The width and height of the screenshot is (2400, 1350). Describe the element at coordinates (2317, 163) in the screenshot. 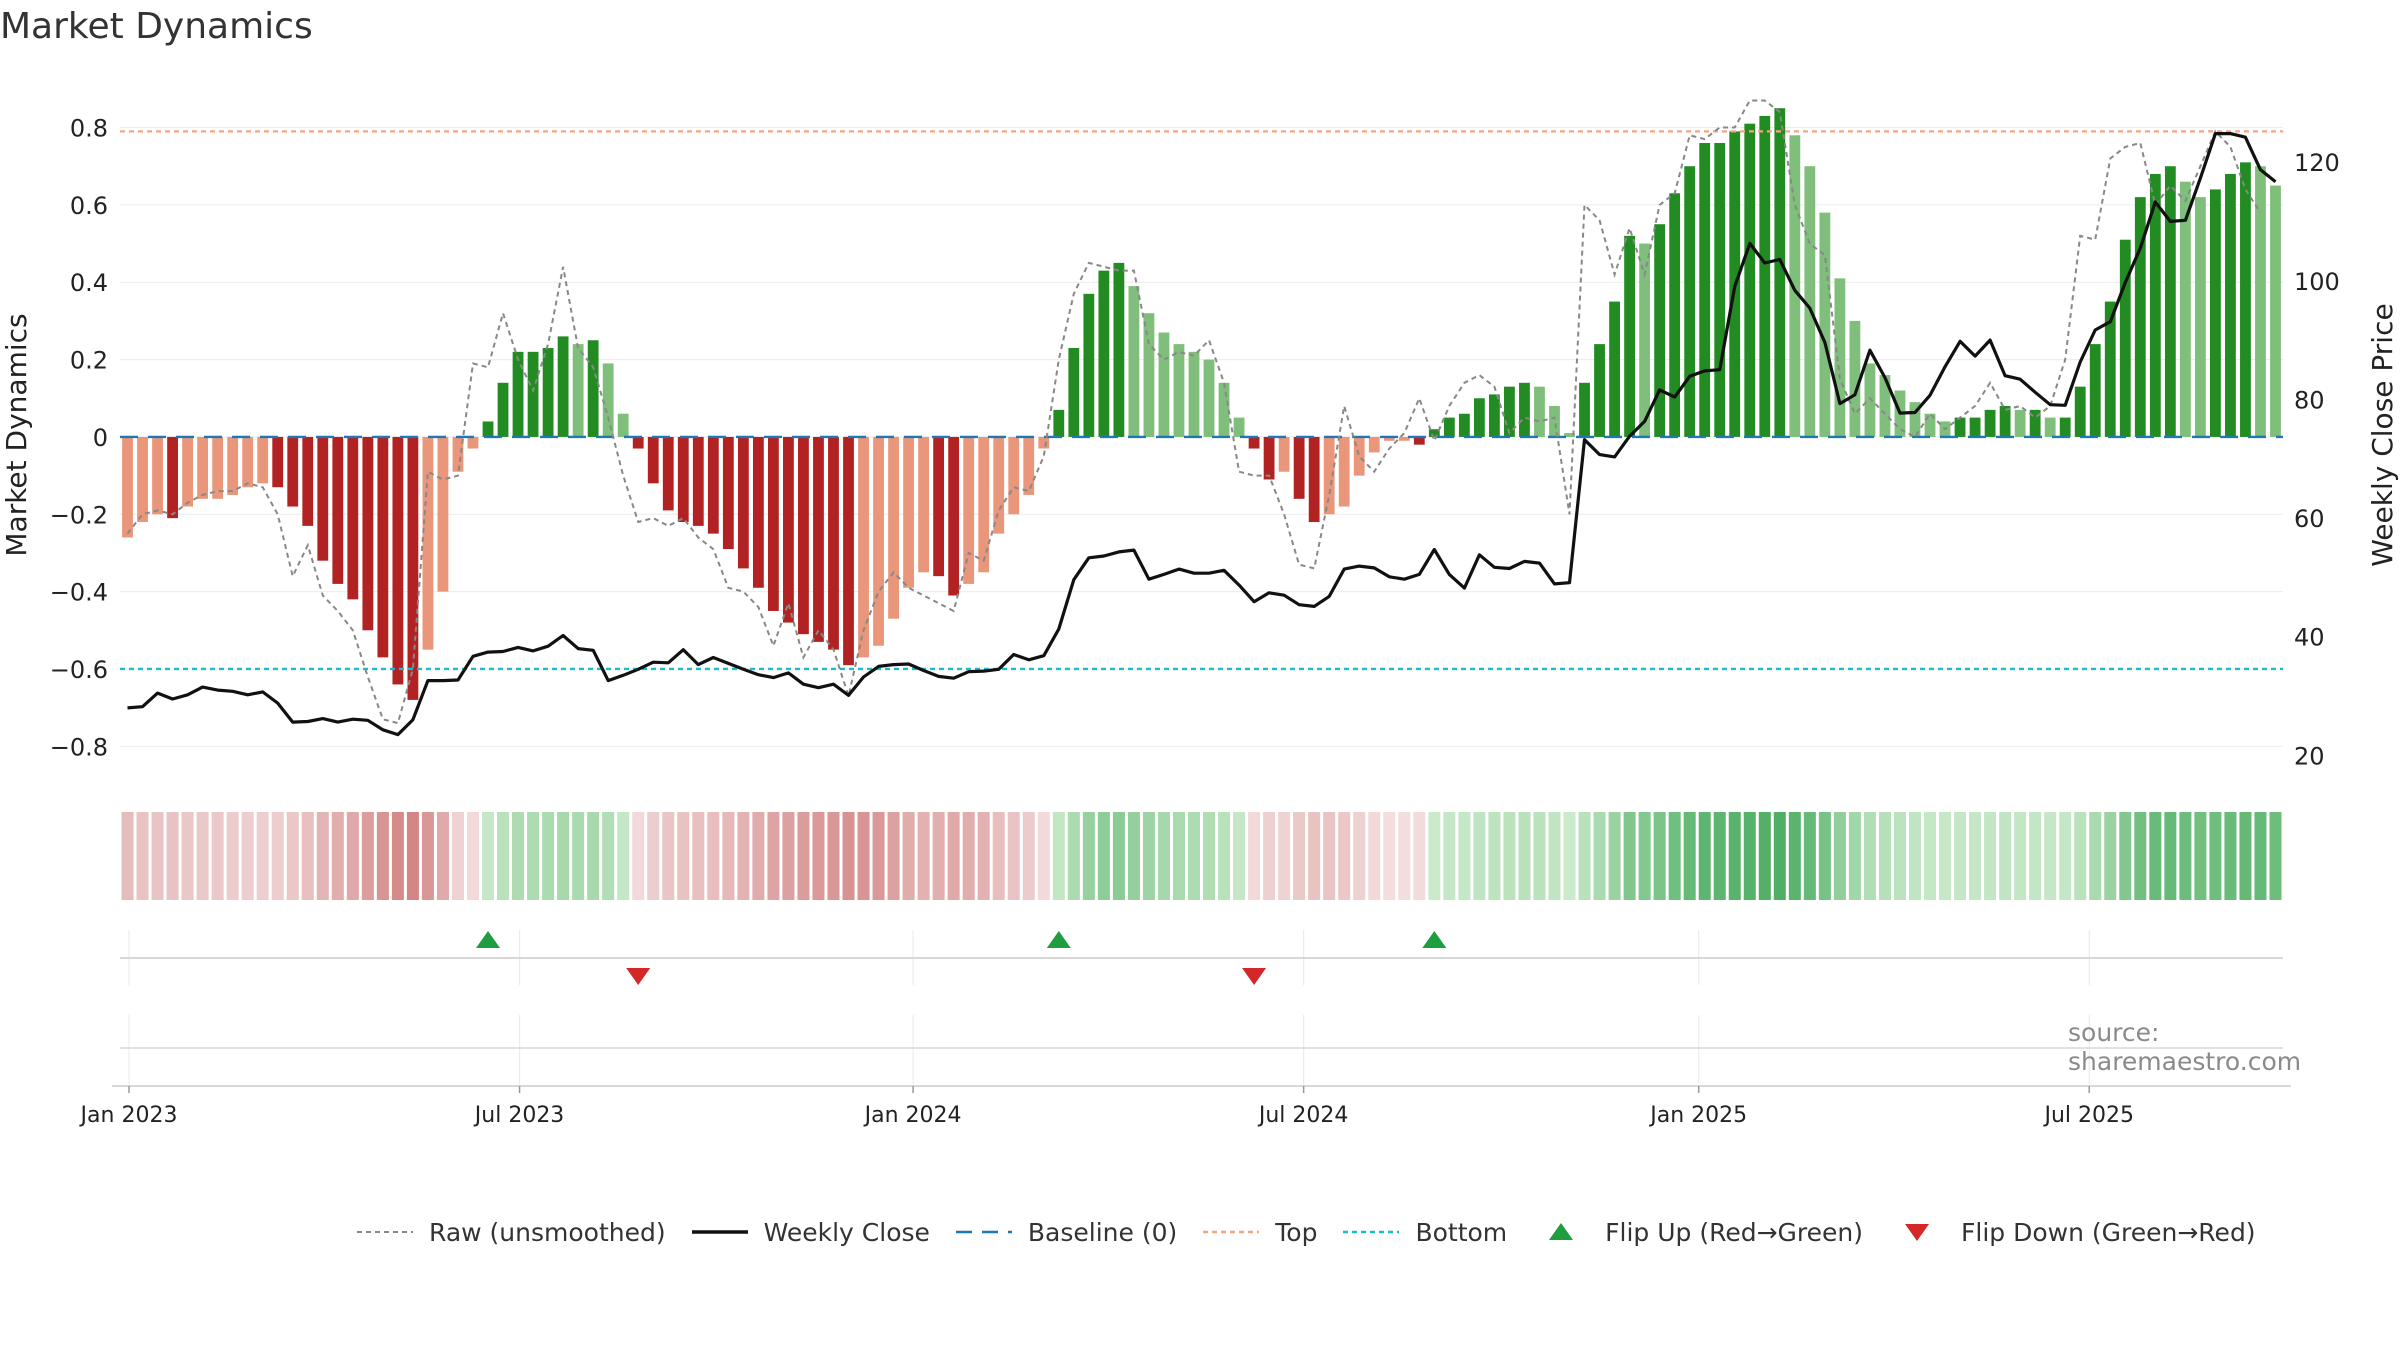

I see `y2-tick-label: 120` at that location.